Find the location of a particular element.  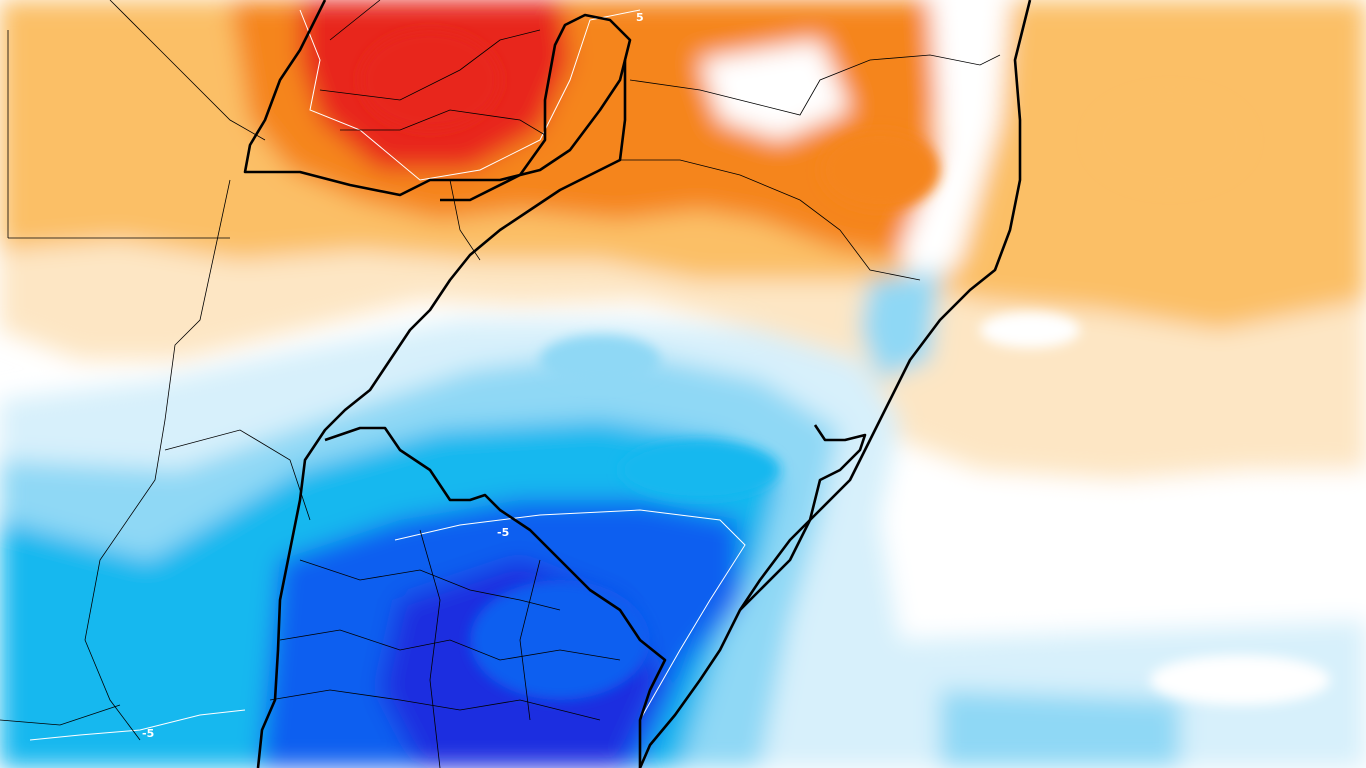

contour-label-minus5: -5 is located at coordinates (503, 532).